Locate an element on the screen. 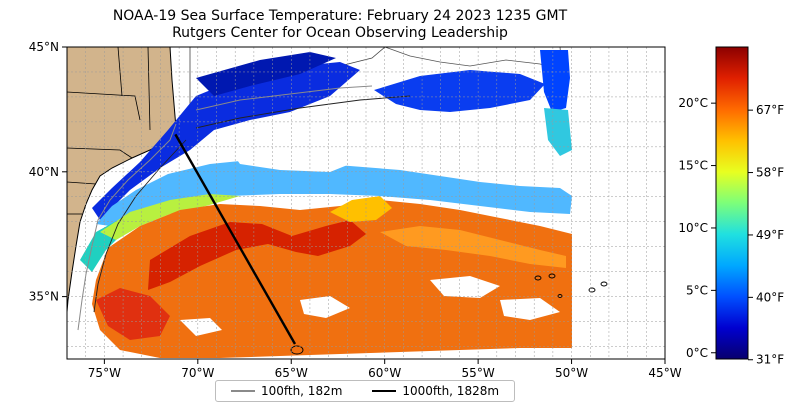 This screenshot has height=410, width=800. contour-1000fth-north is located at coordinates (303, 112).